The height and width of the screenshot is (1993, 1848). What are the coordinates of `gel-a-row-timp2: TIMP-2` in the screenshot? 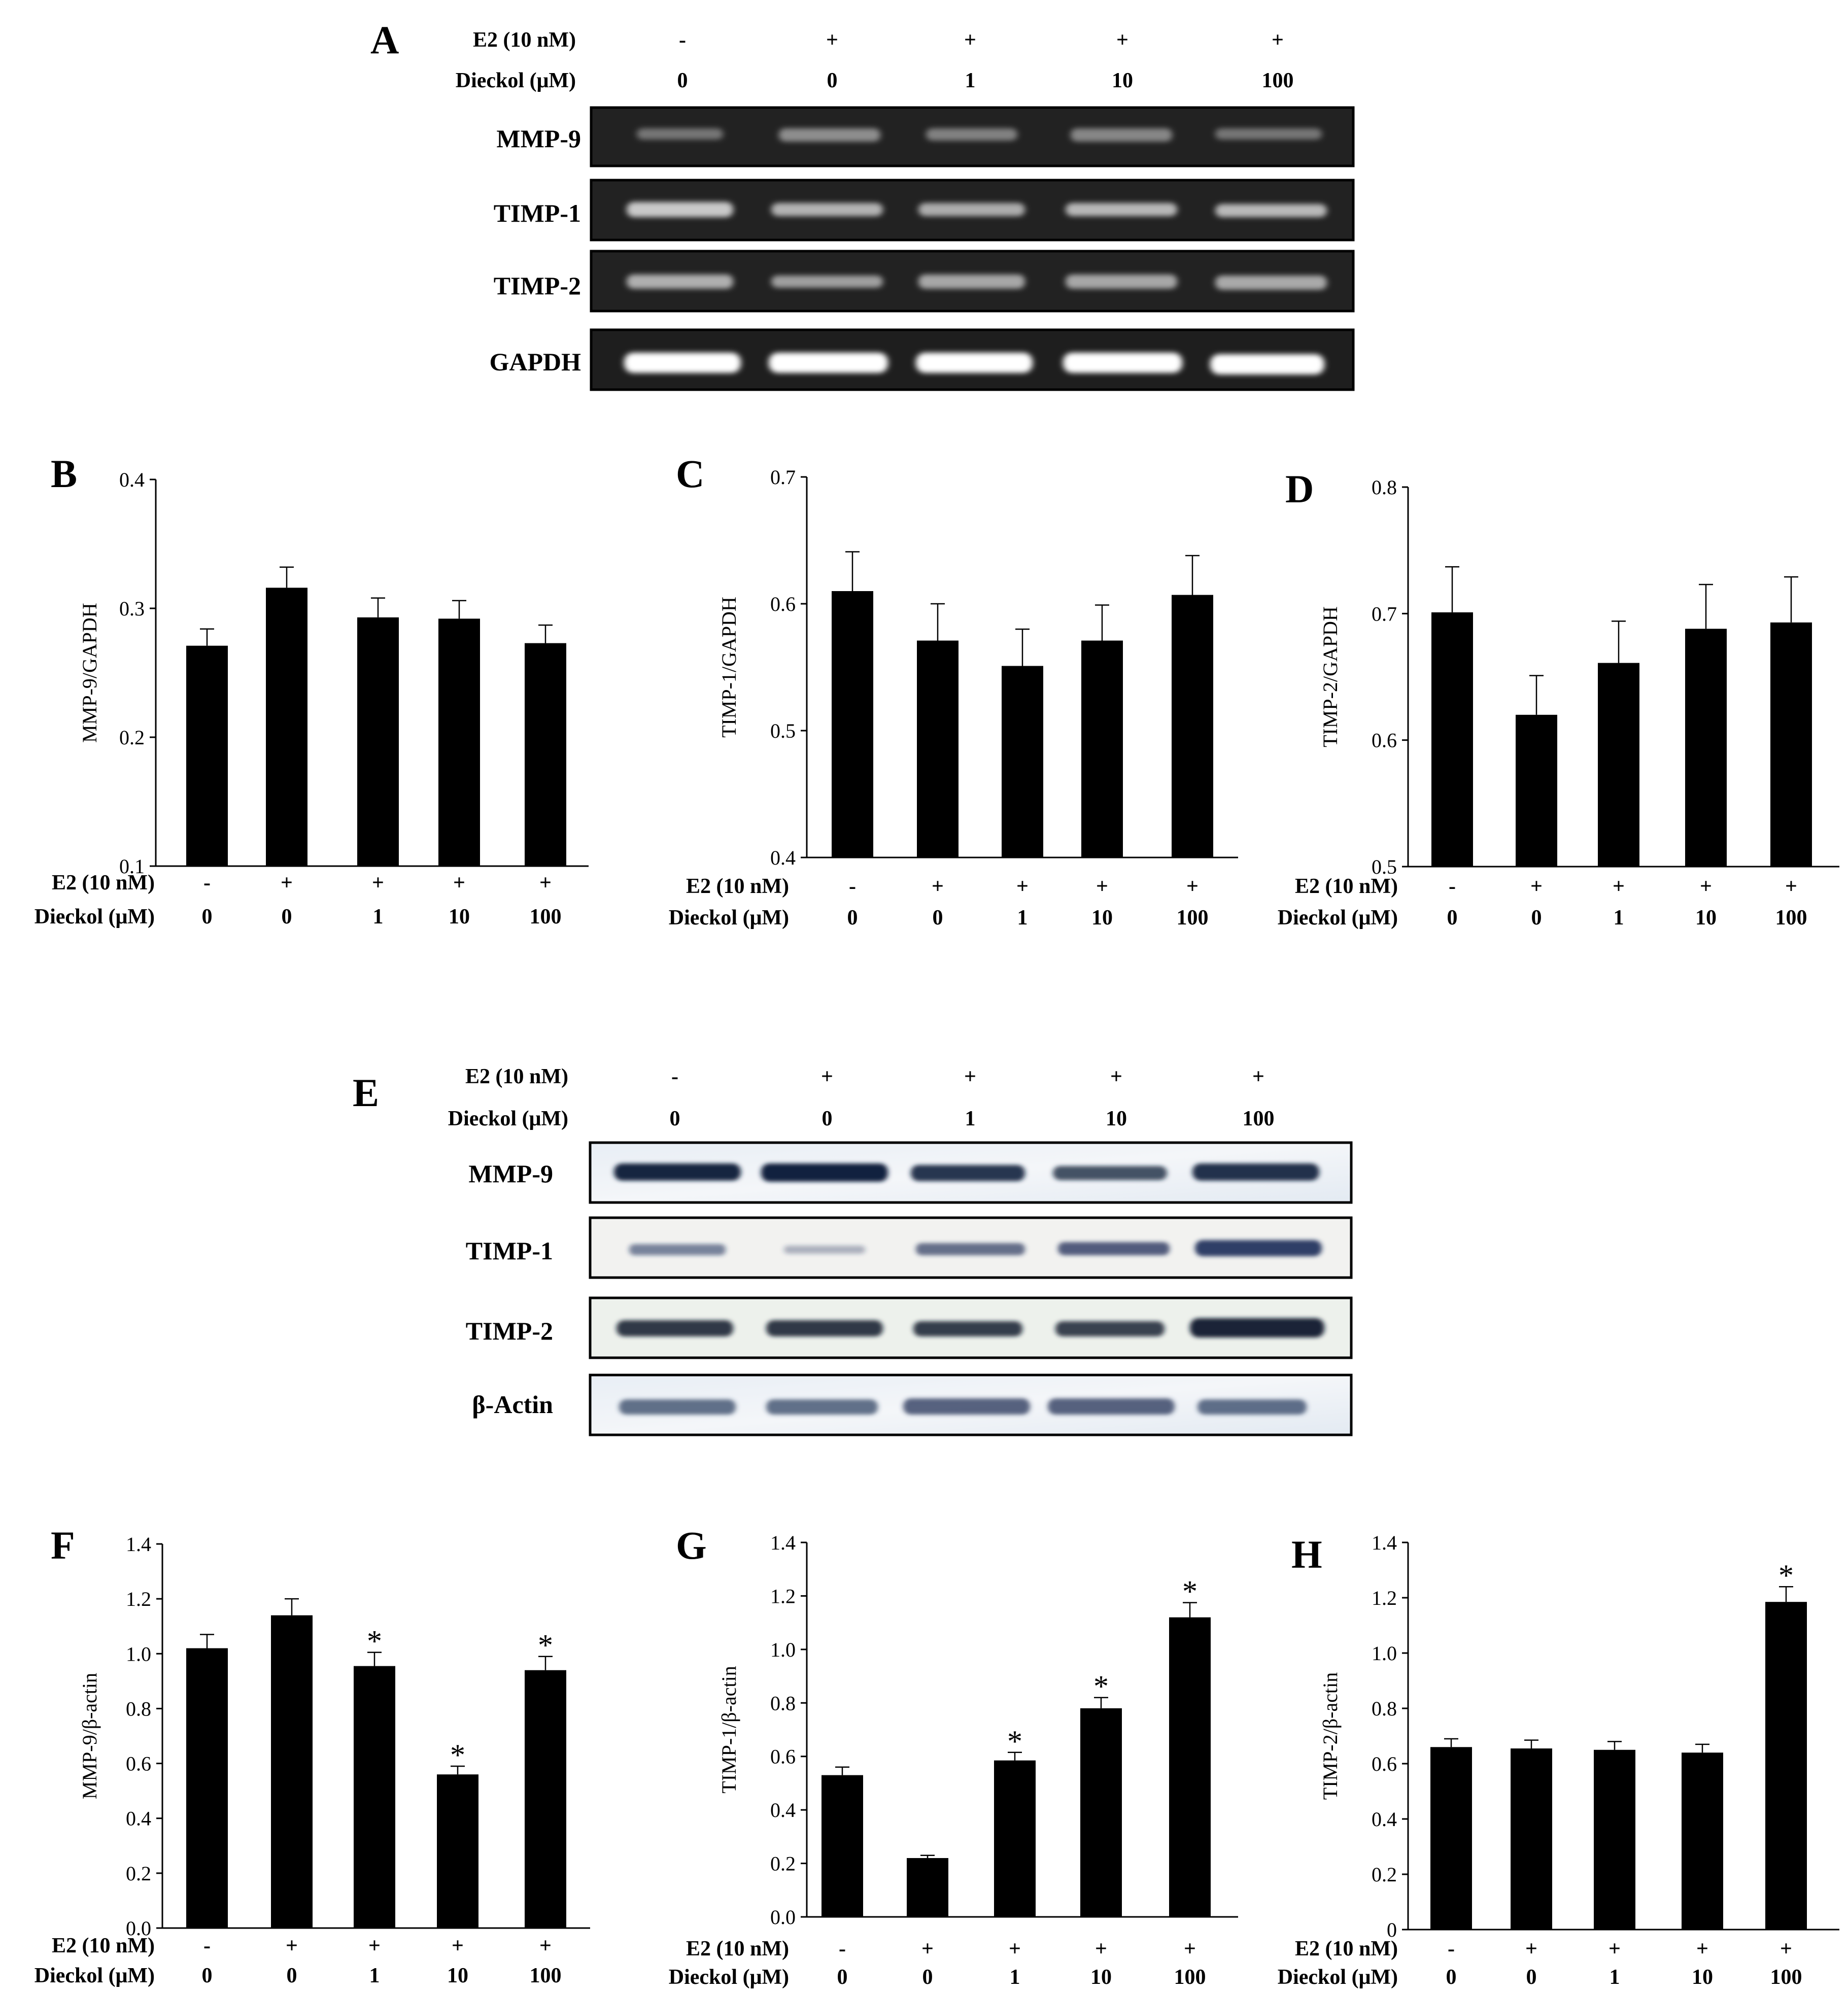 It's located at (924, 281).